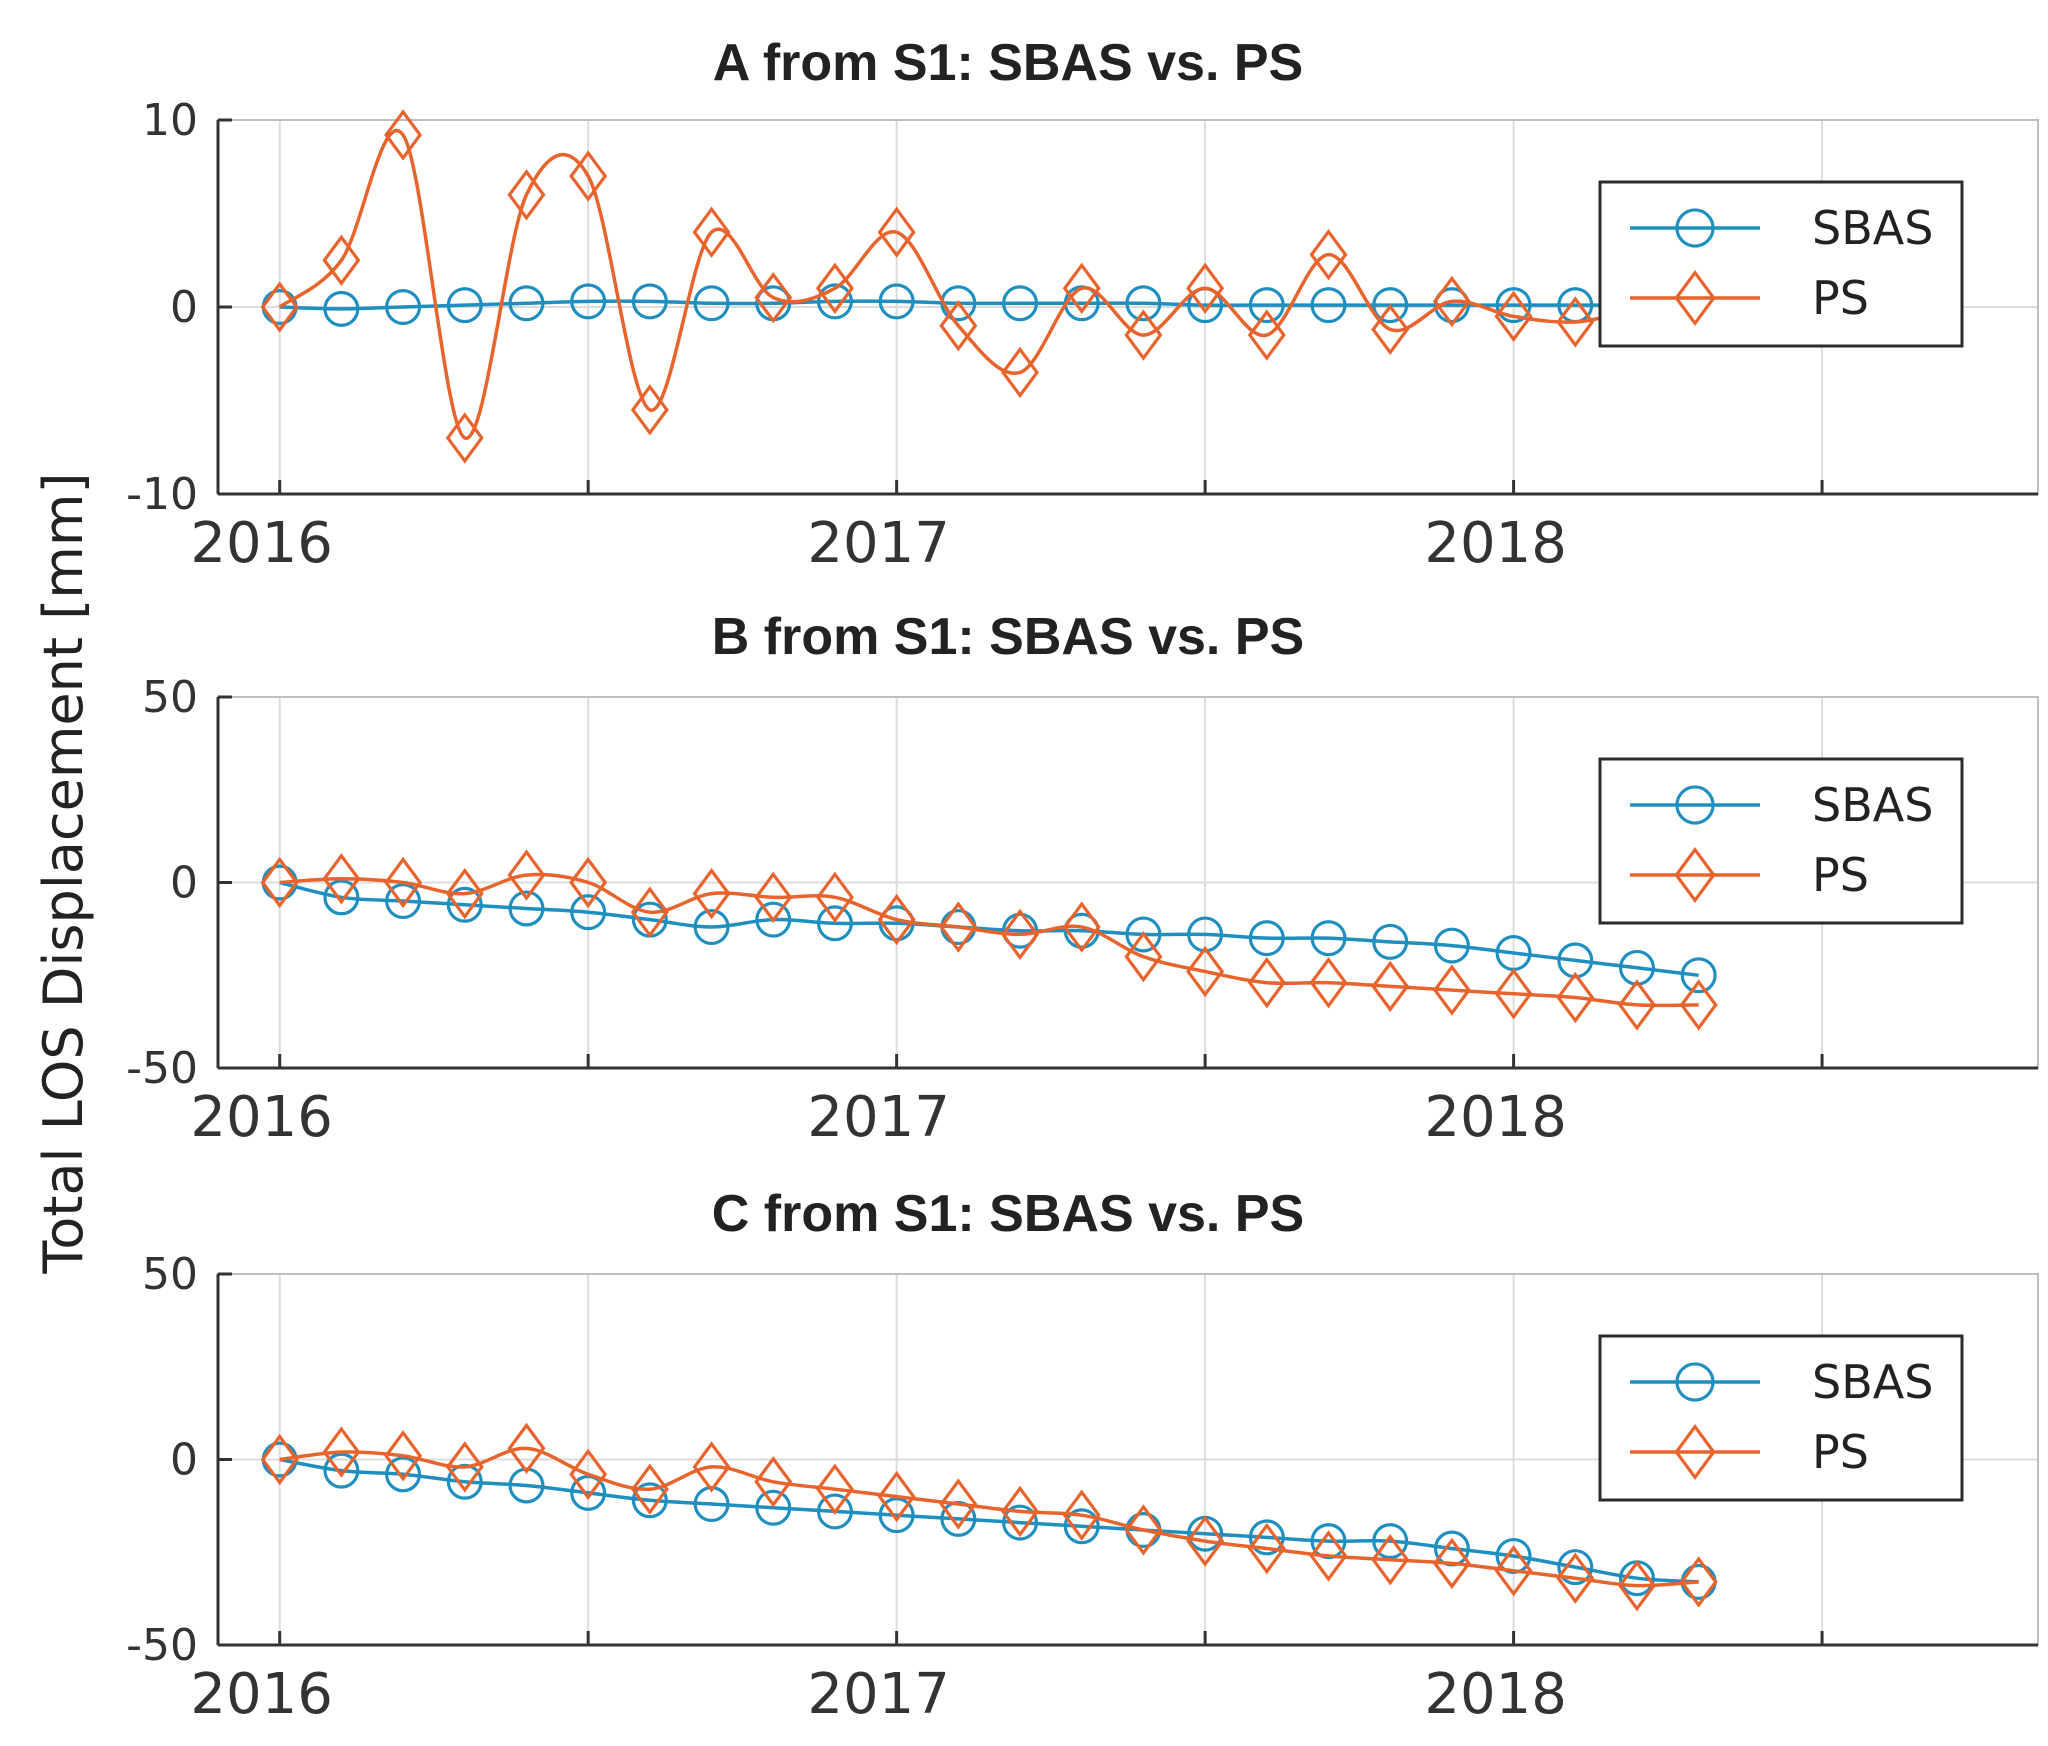  I want to click on y-tick-label: -10, so click(162, 494).